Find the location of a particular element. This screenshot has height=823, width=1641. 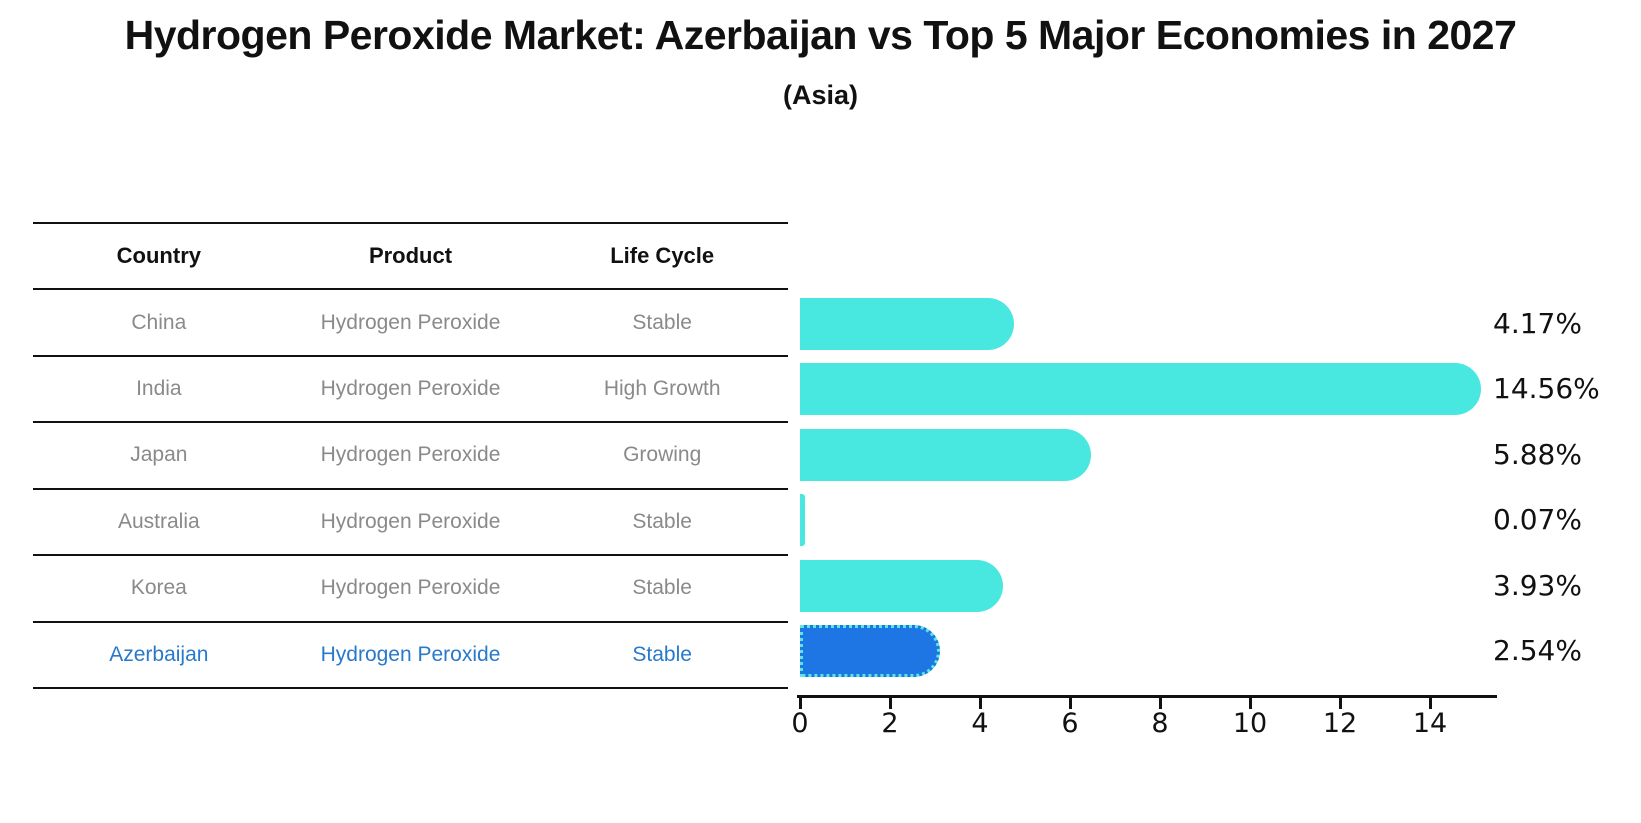

table-row-china: China Hydrogen Peroxide Stable is located at coordinates (410, 321).